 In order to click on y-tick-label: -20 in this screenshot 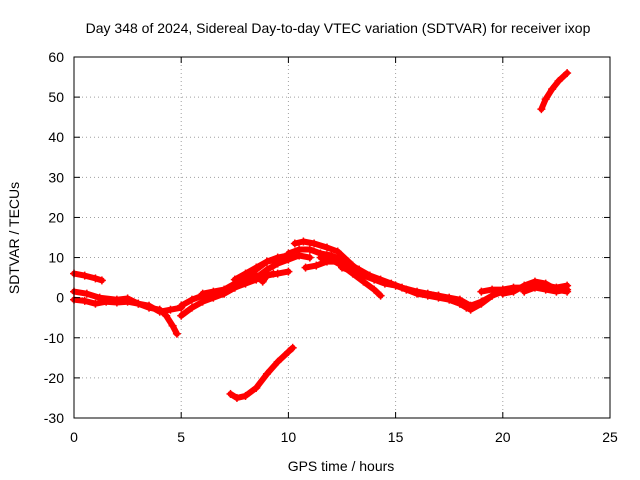, I will do `click(54, 378)`.